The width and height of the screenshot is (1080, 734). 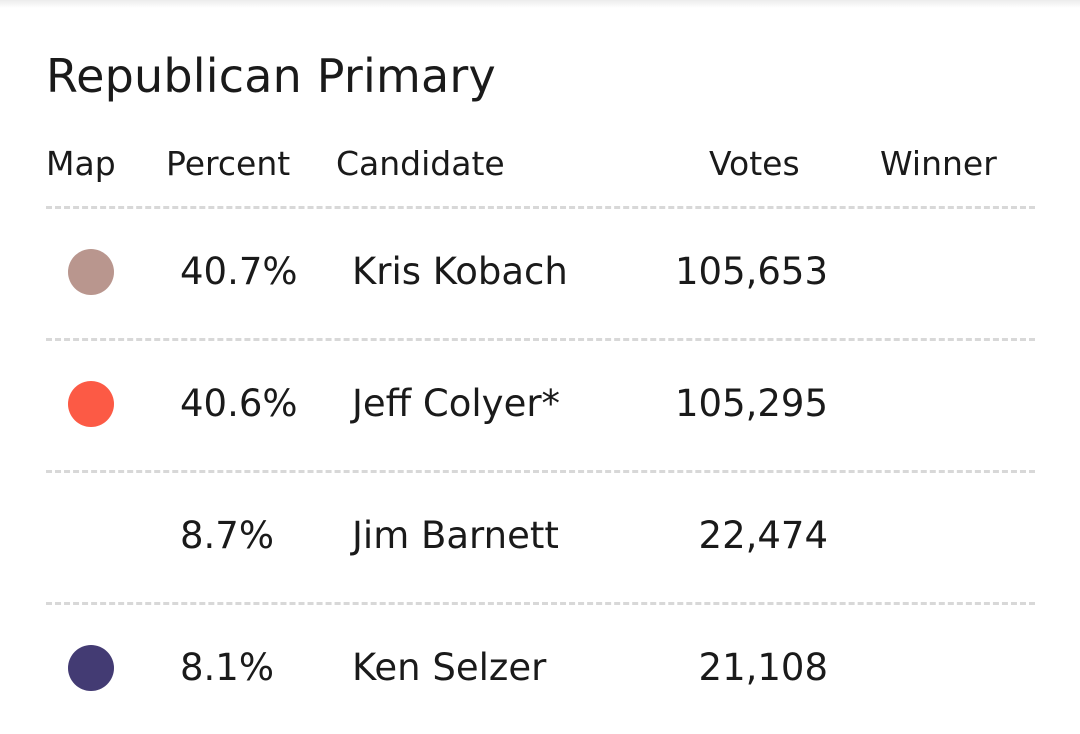 I want to click on percent-cell: 8.7%, so click(x=227, y=535).